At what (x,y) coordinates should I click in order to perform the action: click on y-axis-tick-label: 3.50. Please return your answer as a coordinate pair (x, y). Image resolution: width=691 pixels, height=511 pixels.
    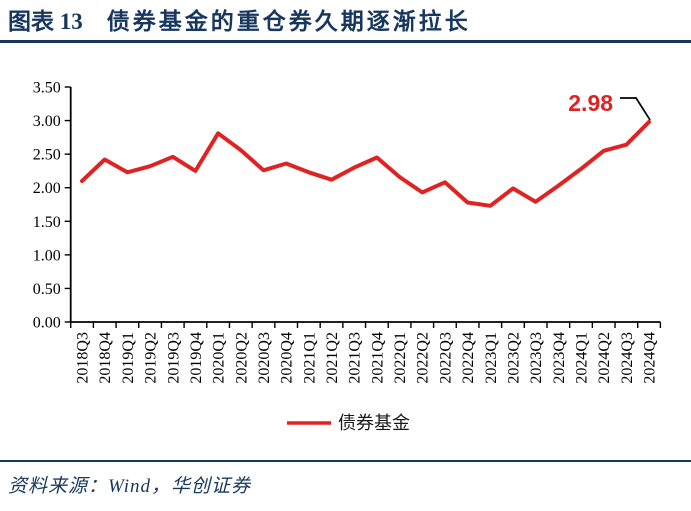
    Looking at the image, I should click on (47, 88).